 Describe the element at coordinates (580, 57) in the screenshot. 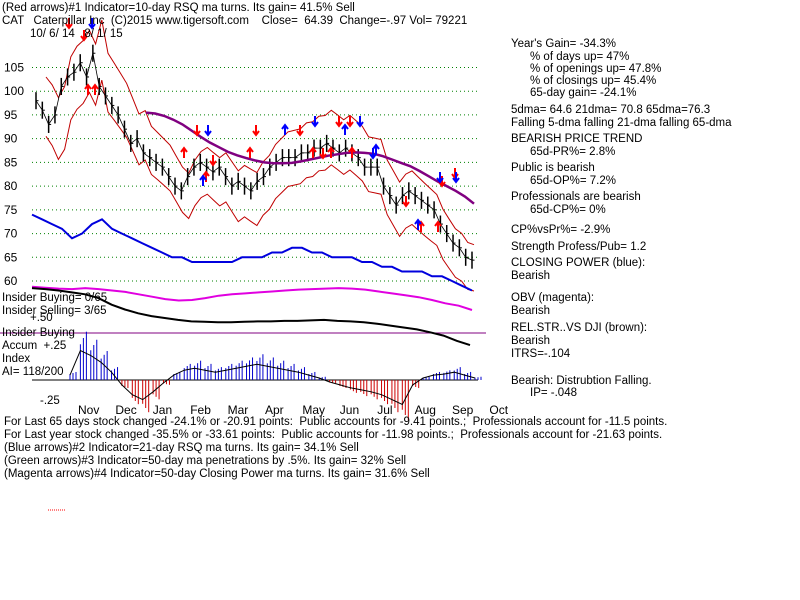

I see `pct-days-up: % of days up= 47%` at that location.